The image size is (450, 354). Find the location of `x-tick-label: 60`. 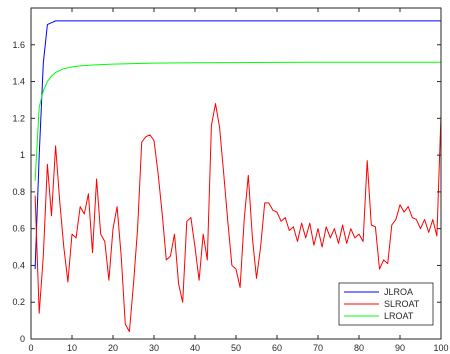

x-tick-label: 60 is located at coordinates (277, 348).